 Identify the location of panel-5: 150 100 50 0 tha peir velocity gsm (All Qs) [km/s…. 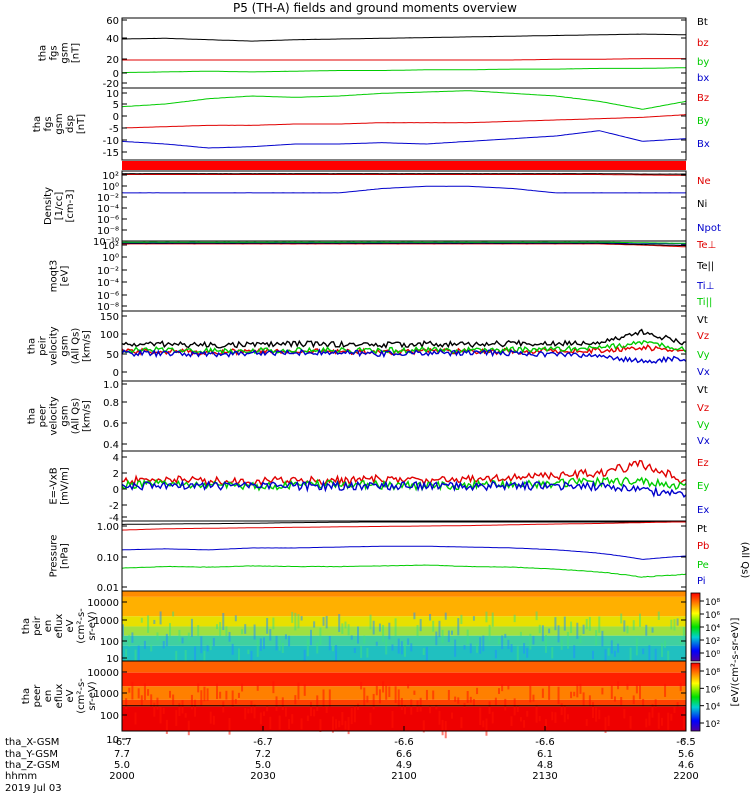
(368, 346).